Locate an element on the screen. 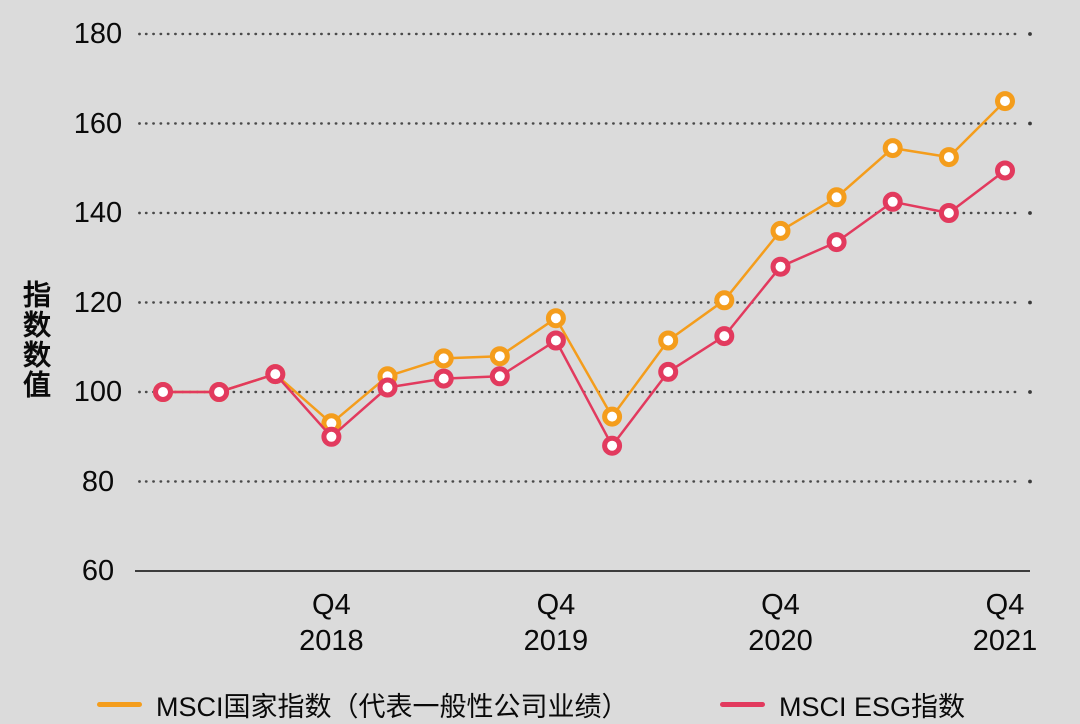 Image resolution: width=1080 pixels, height=724 pixels. legend-swatch-orange-line is located at coordinates (119, 704).